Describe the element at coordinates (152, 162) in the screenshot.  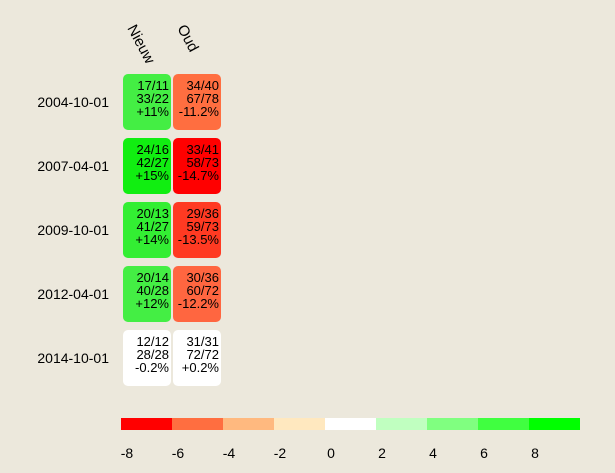
I see `cell-value-text: 42/27` at that location.